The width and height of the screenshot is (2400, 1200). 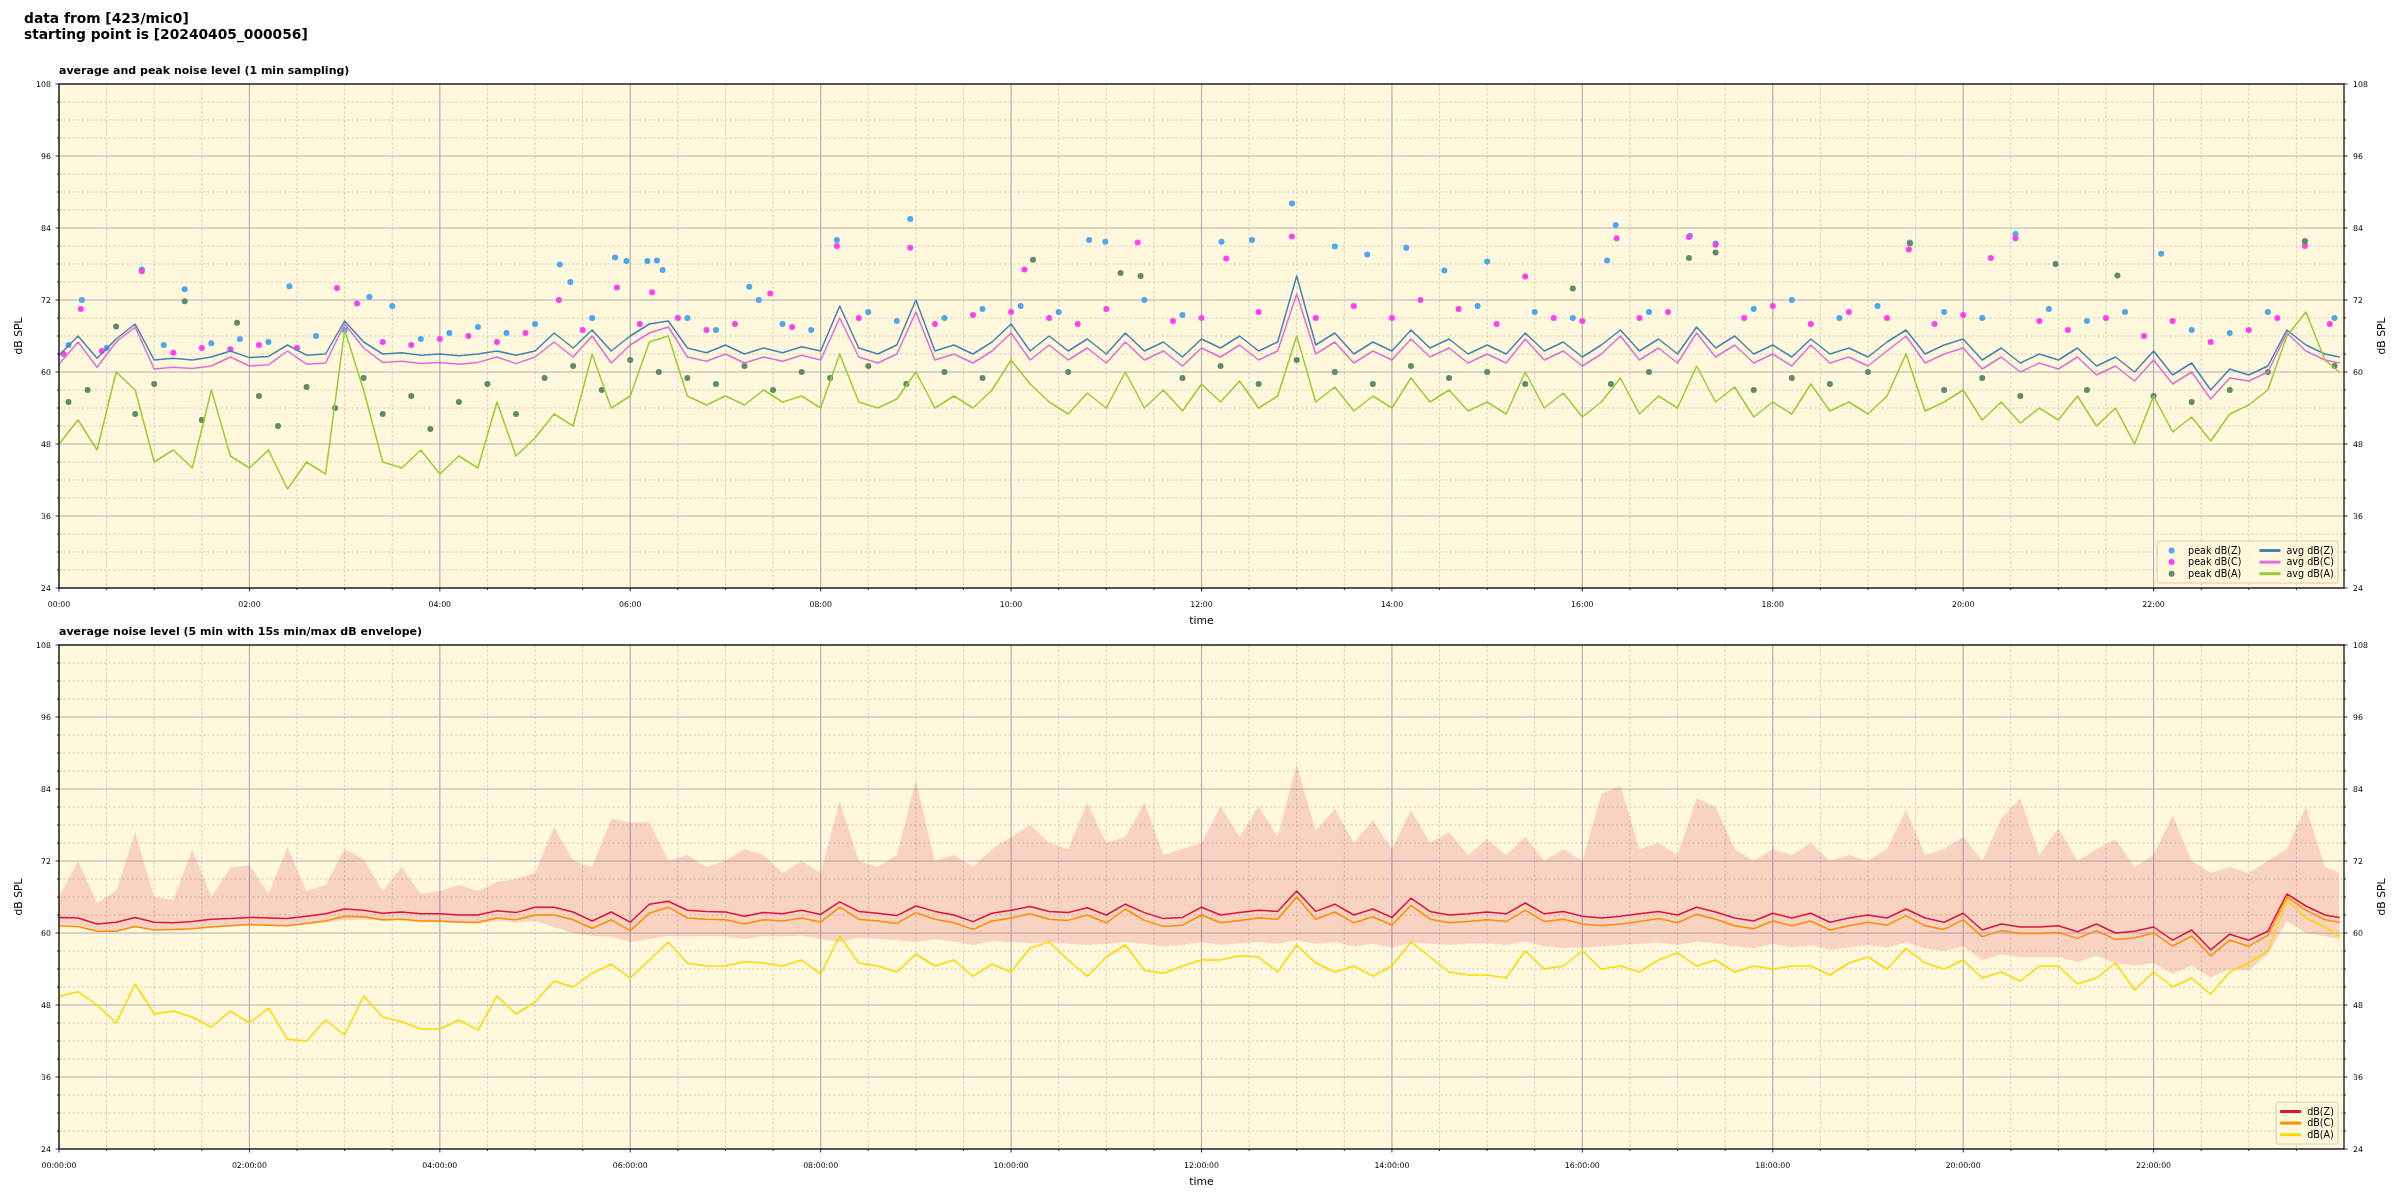 I want to click on legend-label: peak dB(C), so click(x=2215, y=562).